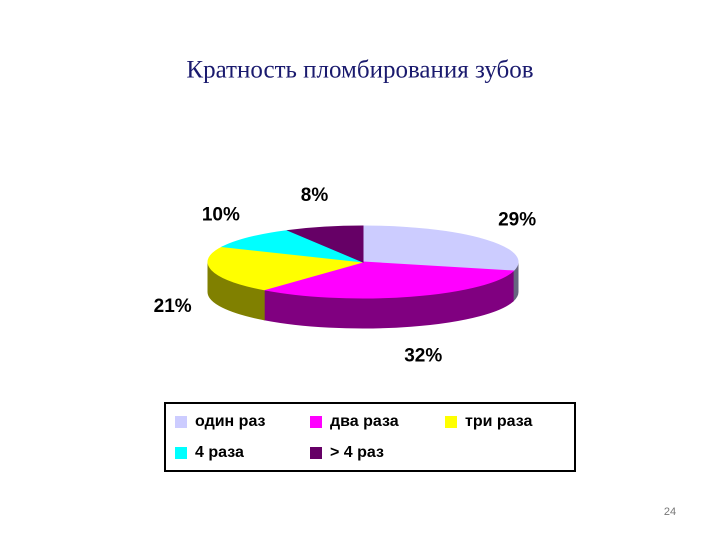 Image resolution: width=720 pixels, height=540 pixels. Describe the element at coordinates (370, 437) in the screenshot. I see `legend-box` at that location.